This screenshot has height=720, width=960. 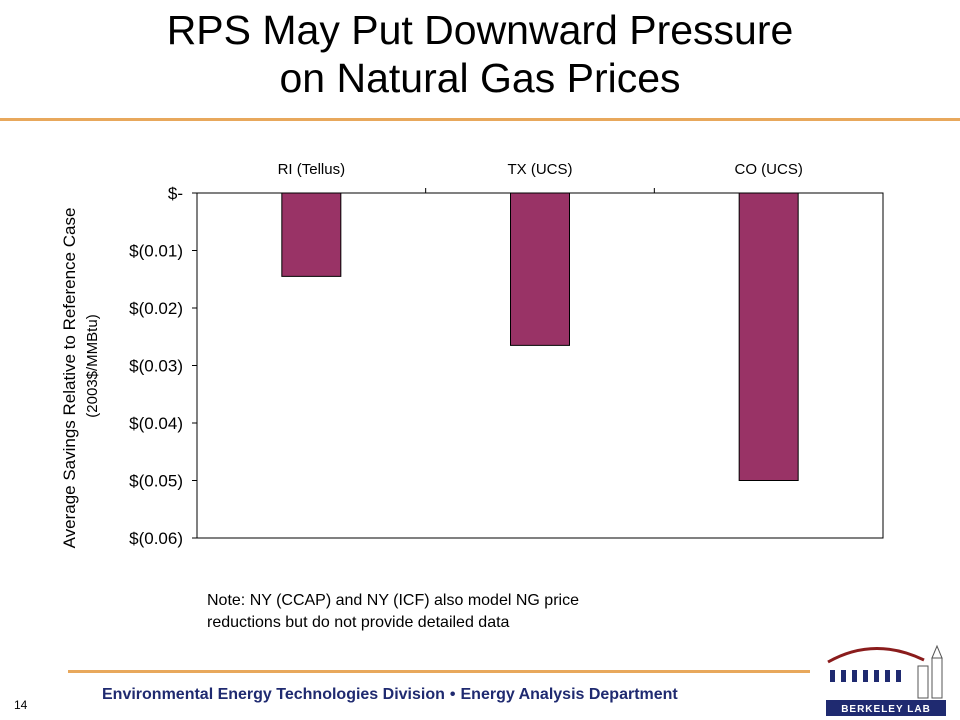 I want to click on title-divider, so click(x=480, y=119).